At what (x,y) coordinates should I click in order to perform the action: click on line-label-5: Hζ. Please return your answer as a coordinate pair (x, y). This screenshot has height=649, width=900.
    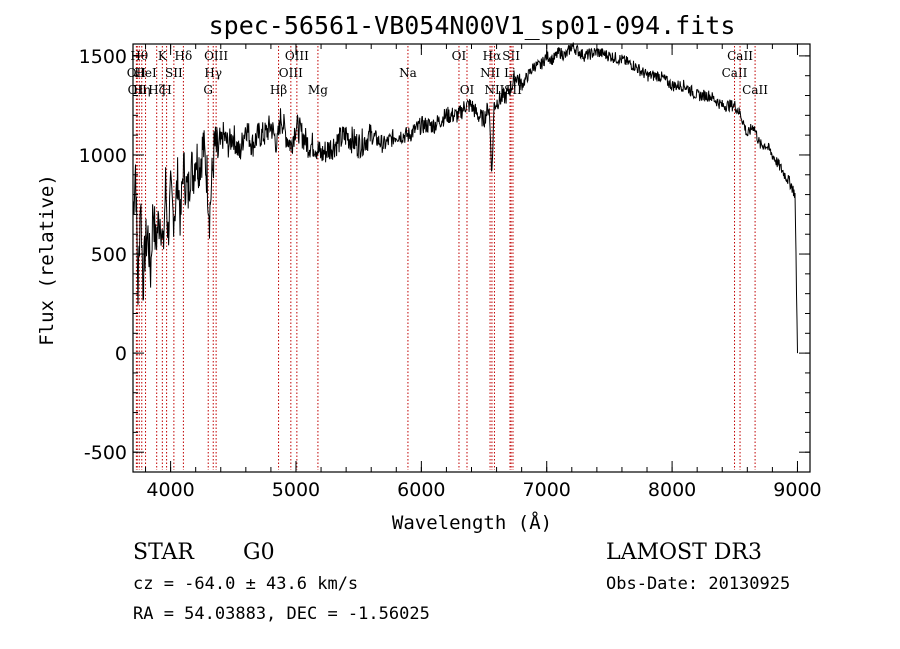
    Looking at the image, I should click on (156, 90).